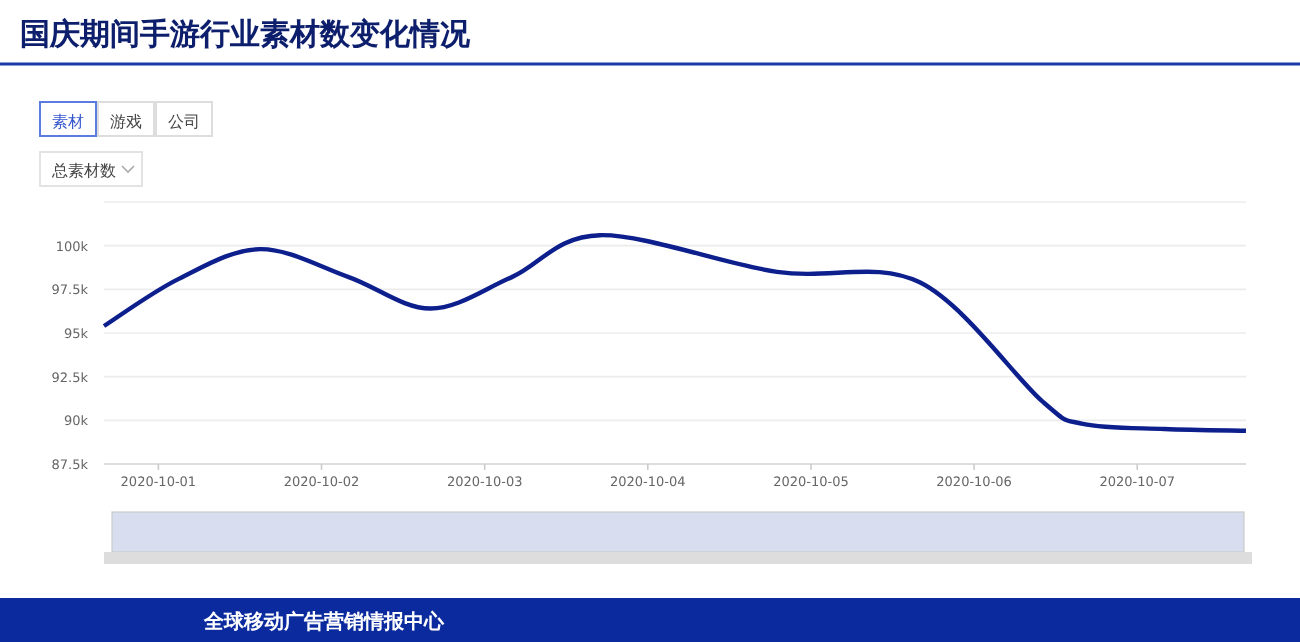 The width and height of the screenshot is (1300, 642). What do you see at coordinates (126, 119) in the screenshot?
I see `tab: 游戏` at bounding box center [126, 119].